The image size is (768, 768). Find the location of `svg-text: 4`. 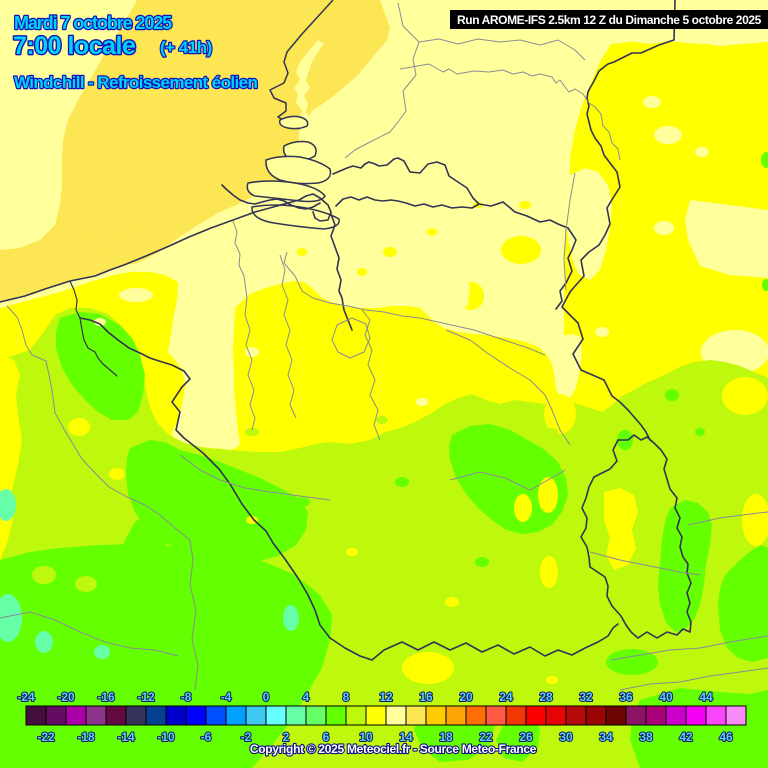

svg-text: 4 is located at coordinates (306, 697).